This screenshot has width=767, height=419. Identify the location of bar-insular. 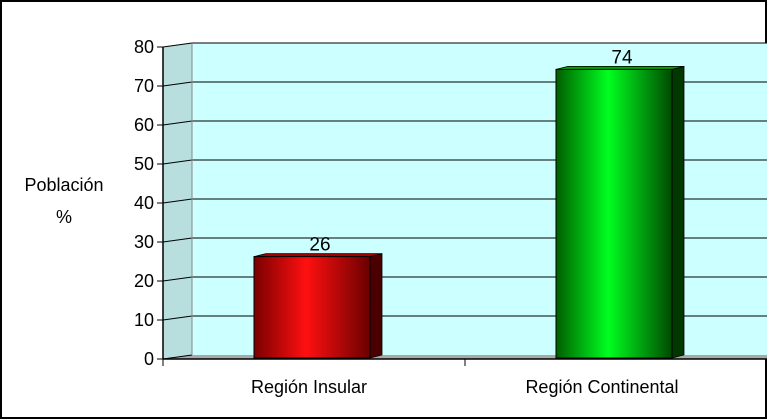
(312, 307).